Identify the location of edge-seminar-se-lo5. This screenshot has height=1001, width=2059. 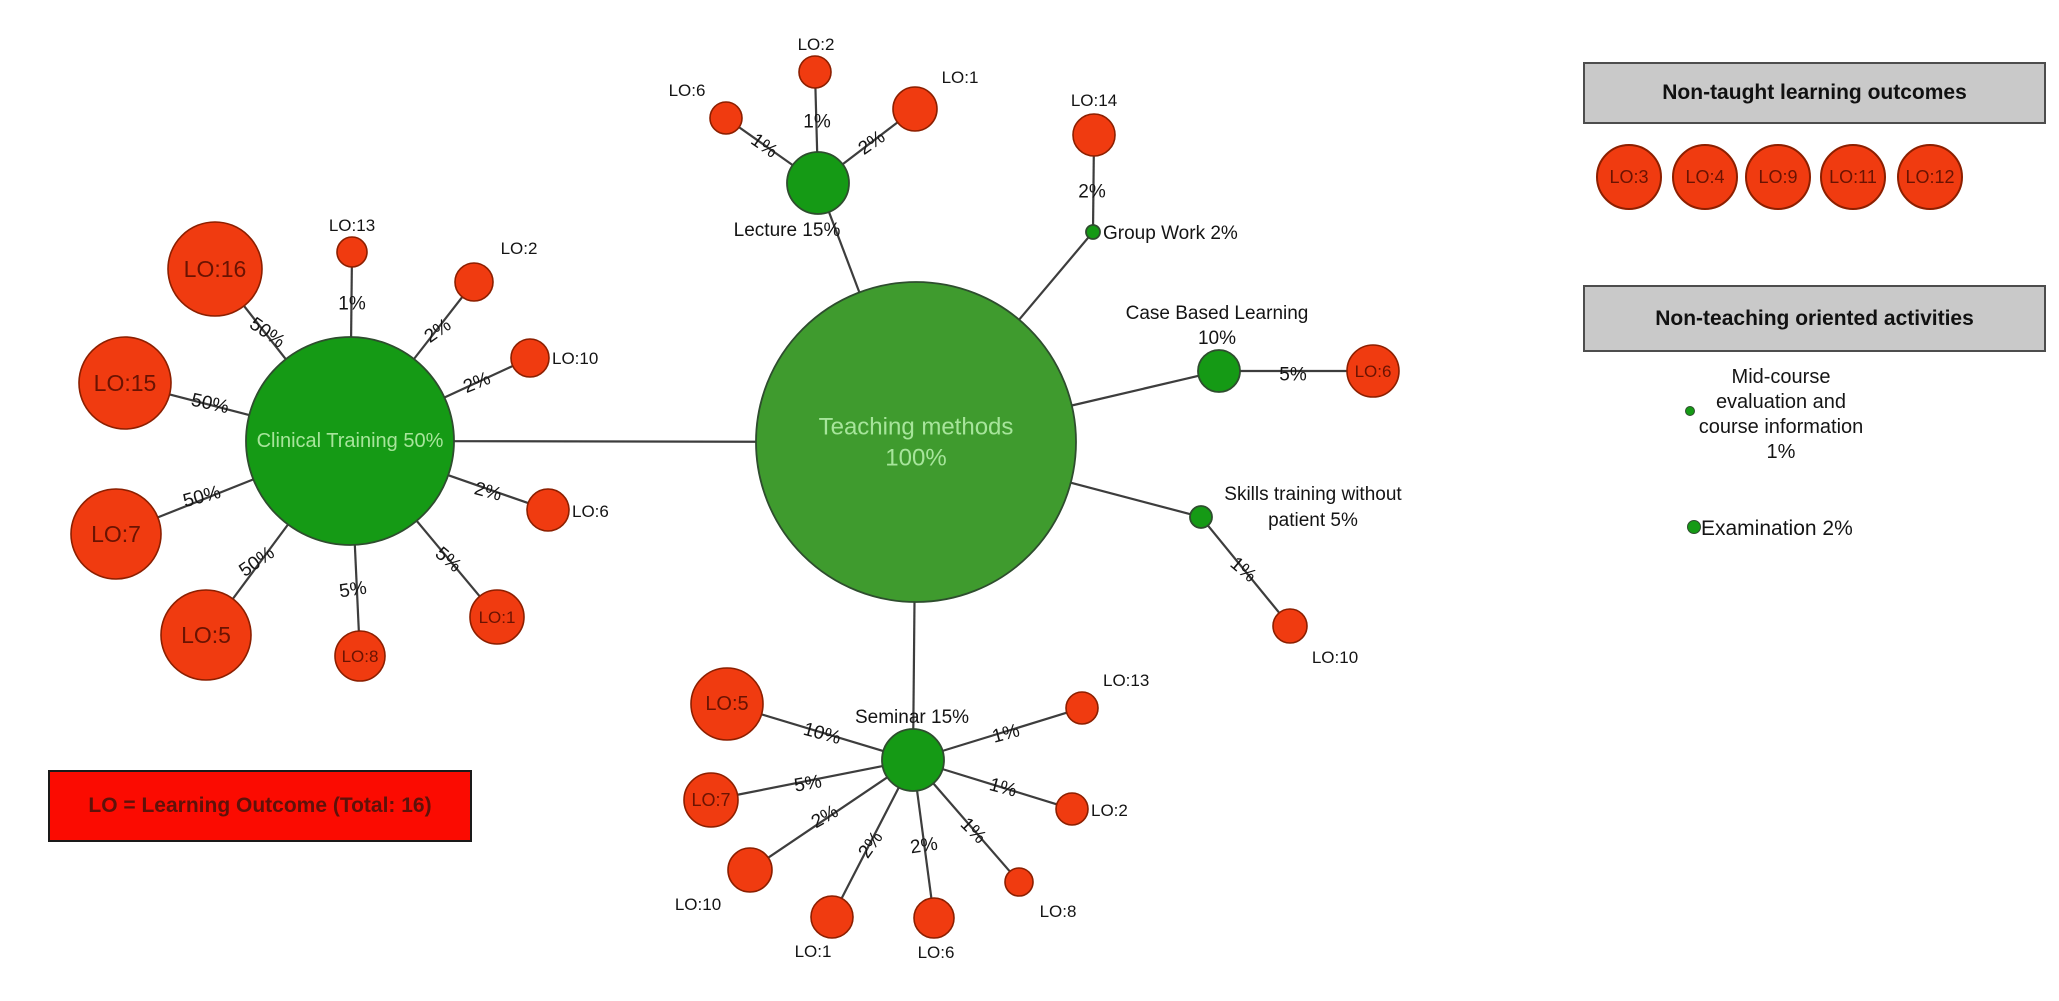
(822, 733).